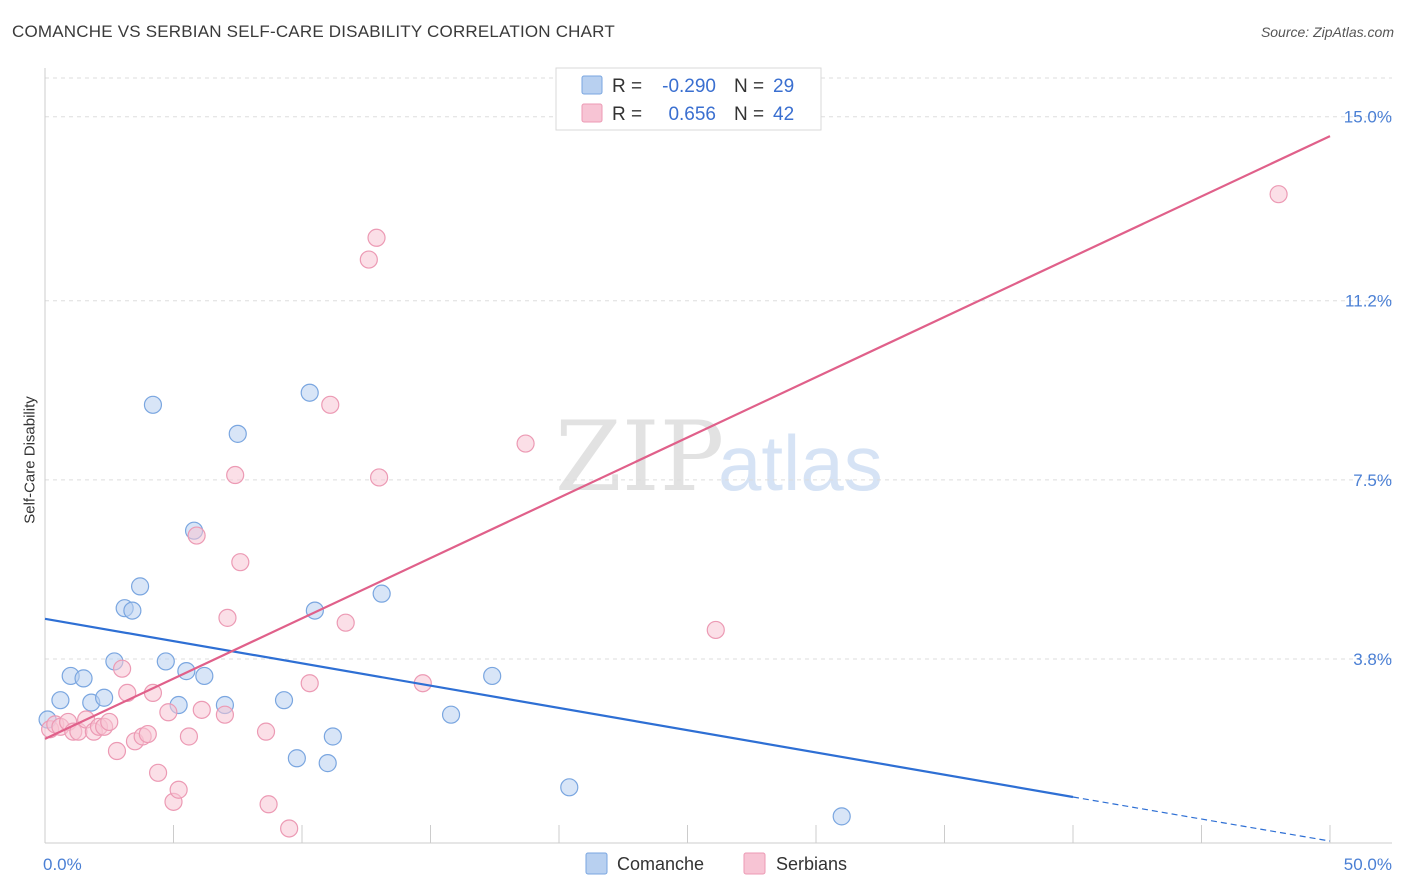  What do you see at coordinates (596, 863) in the screenshot?
I see `legend-swatch-comanche-bottom` at bounding box center [596, 863].